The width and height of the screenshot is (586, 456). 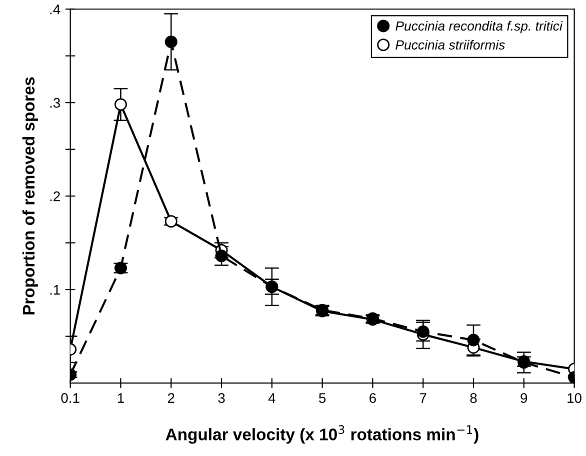 I want to click on y-tick-label: .4, so click(x=55, y=9).